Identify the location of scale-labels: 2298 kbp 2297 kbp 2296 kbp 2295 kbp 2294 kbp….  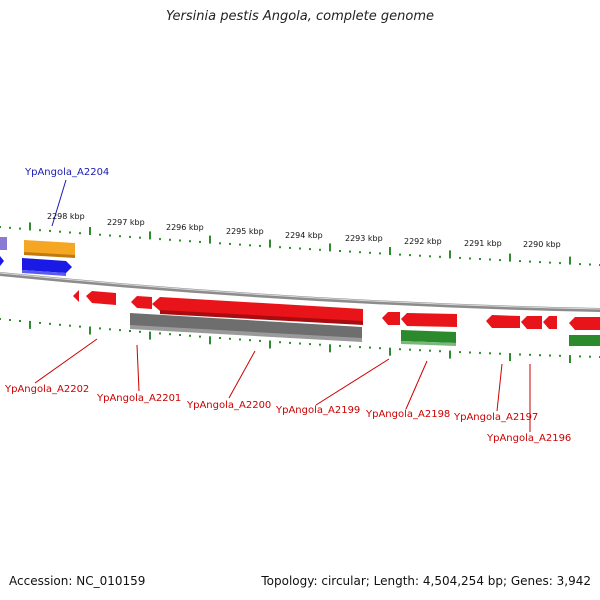
(304, 230).